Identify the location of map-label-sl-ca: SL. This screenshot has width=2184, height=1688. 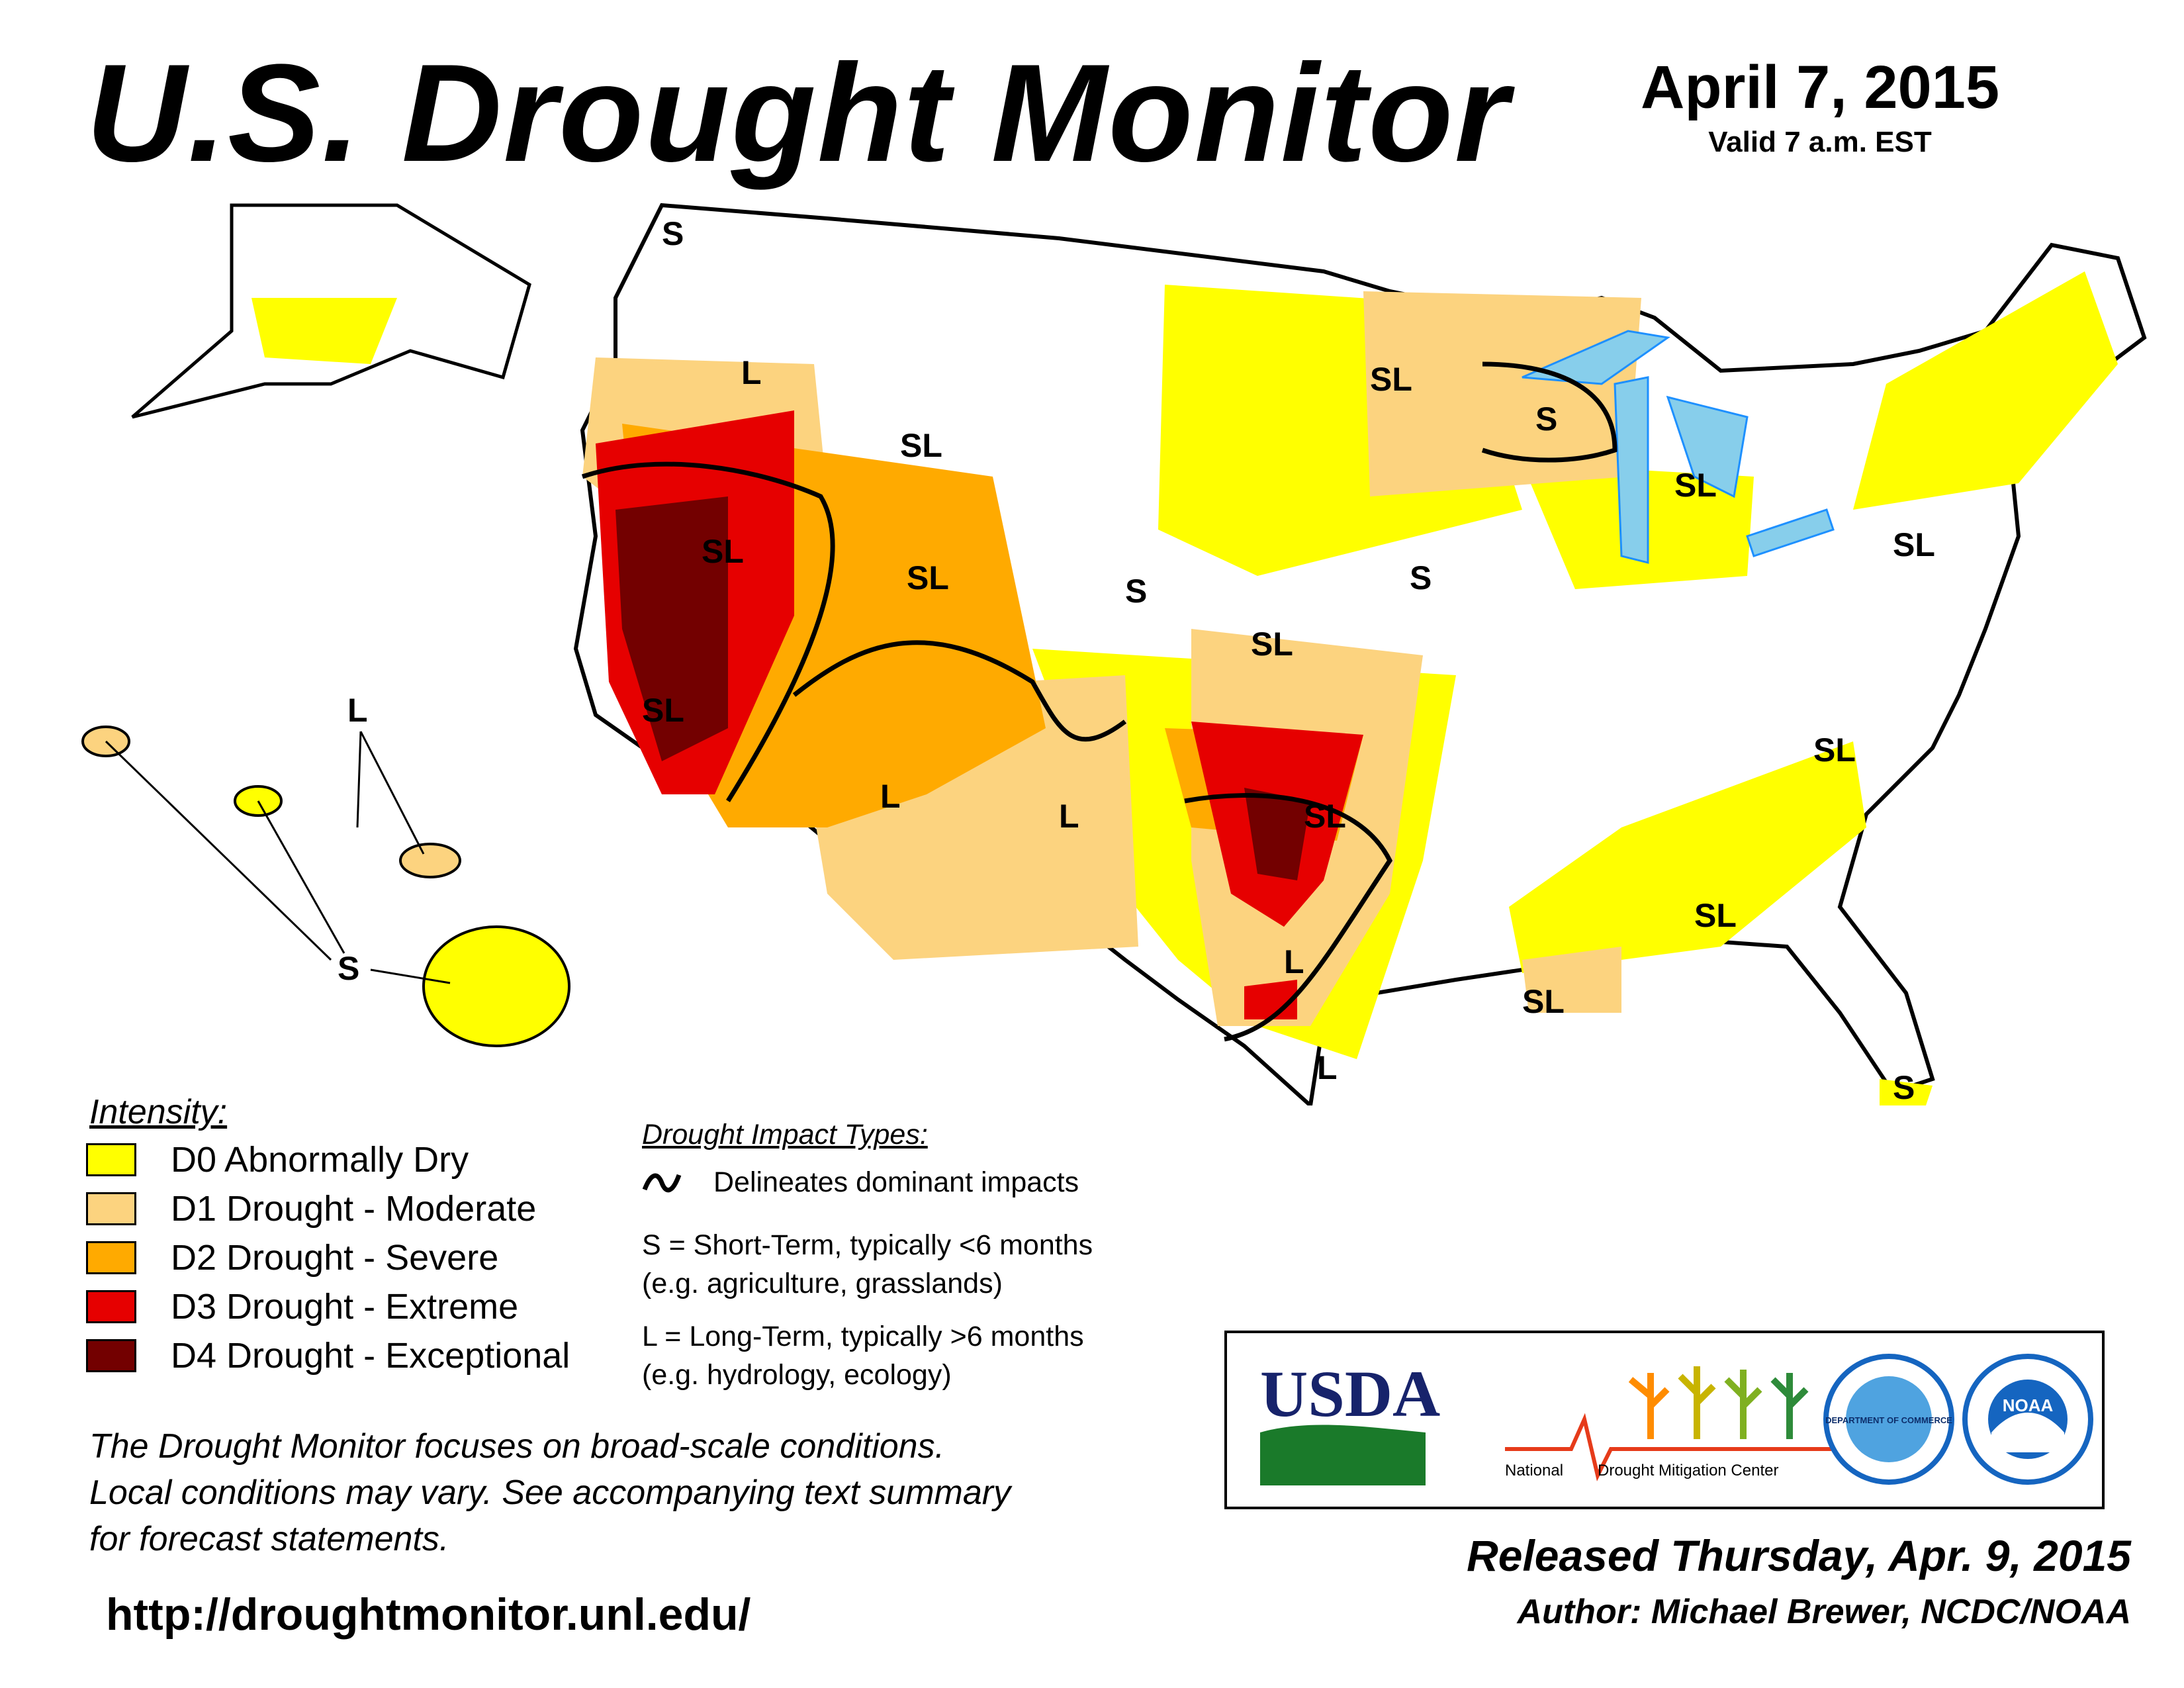
(663, 710).